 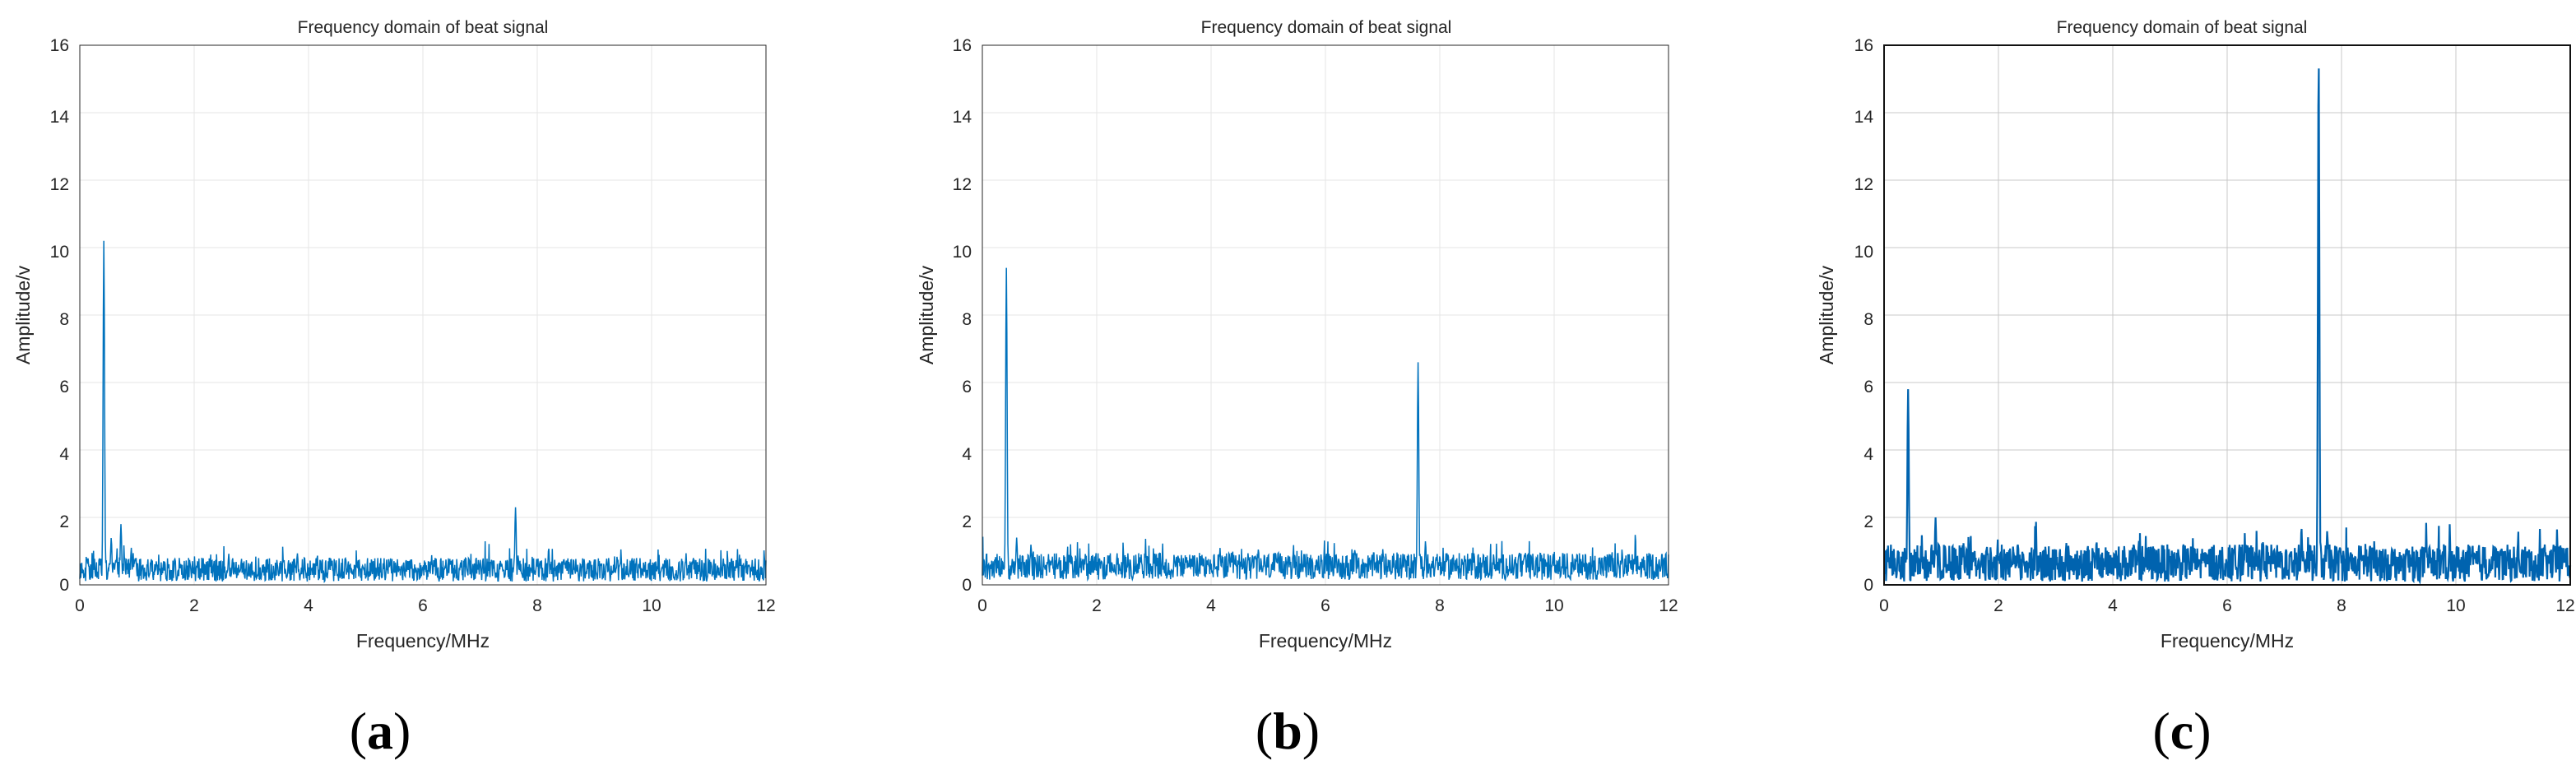 What do you see at coordinates (1288, 731) in the screenshot?
I see `panel-label: (b)` at bounding box center [1288, 731].